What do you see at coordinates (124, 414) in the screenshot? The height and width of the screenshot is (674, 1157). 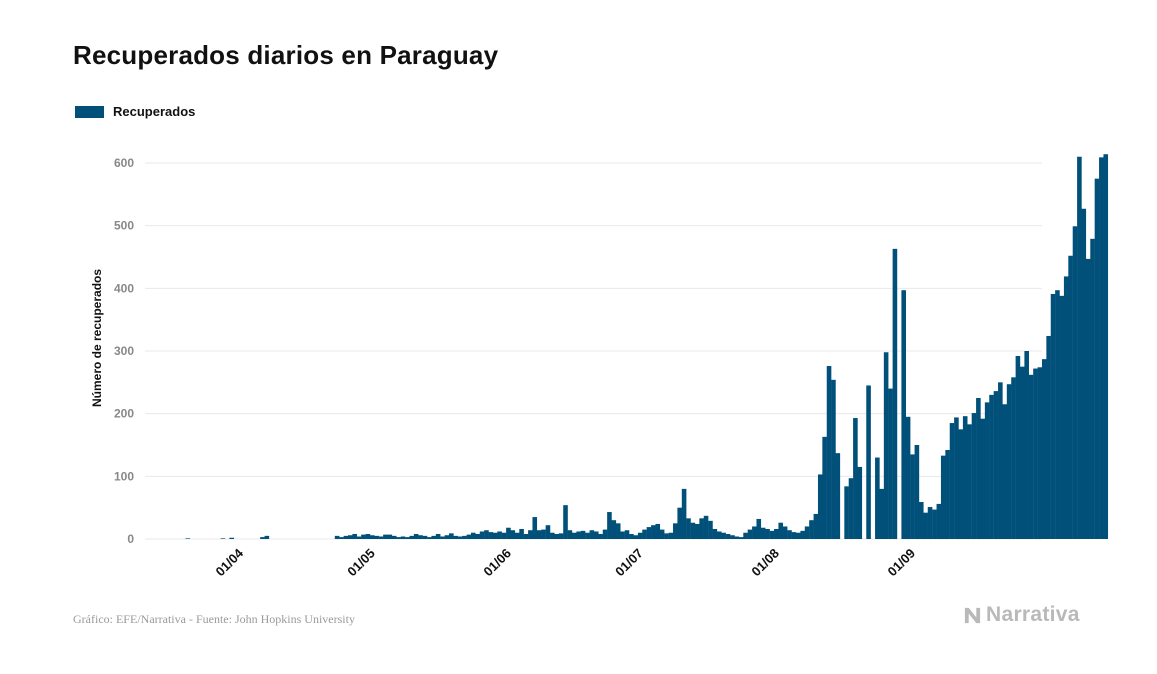 I see `y-tick-label: 200` at bounding box center [124, 414].